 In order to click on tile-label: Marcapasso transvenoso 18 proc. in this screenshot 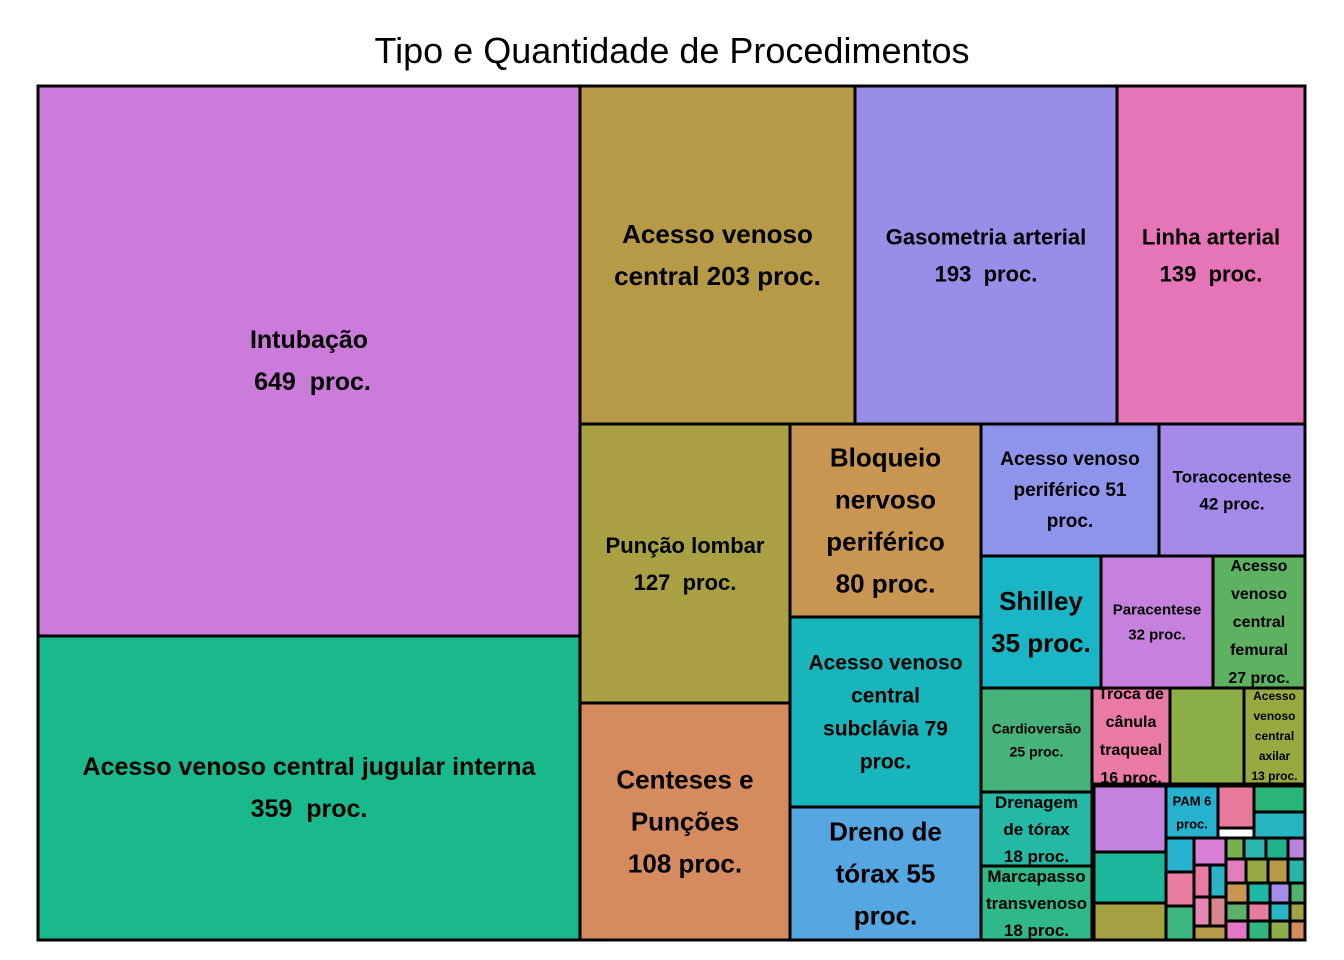, I will do `click(1036, 903)`.